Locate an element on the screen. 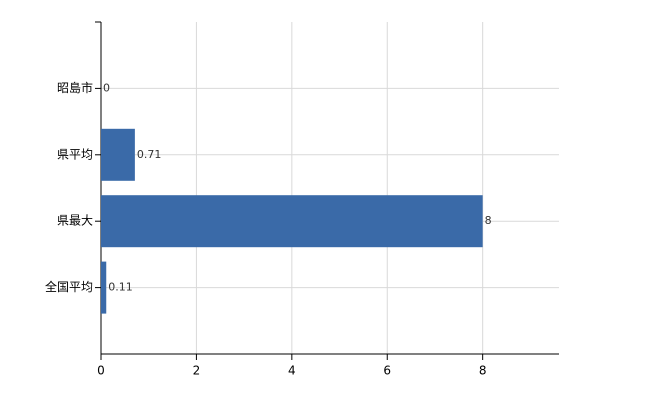 Image resolution: width=650 pixels, height=400 pixels. x-tick-label: 6 is located at coordinates (387, 371).